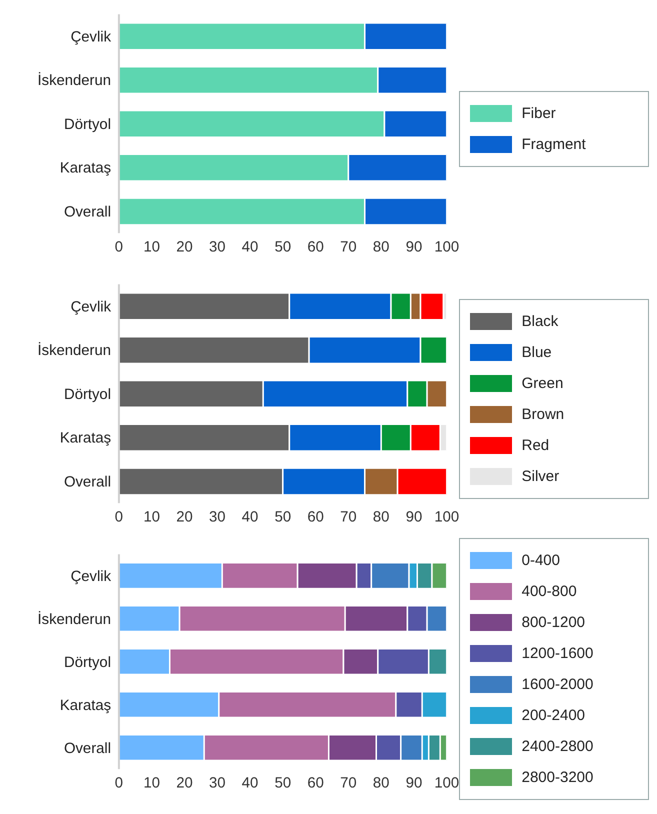 This screenshot has width=657, height=814. What do you see at coordinates (536, 445) in the screenshot?
I see `legend-label: Red` at bounding box center [536, 445].